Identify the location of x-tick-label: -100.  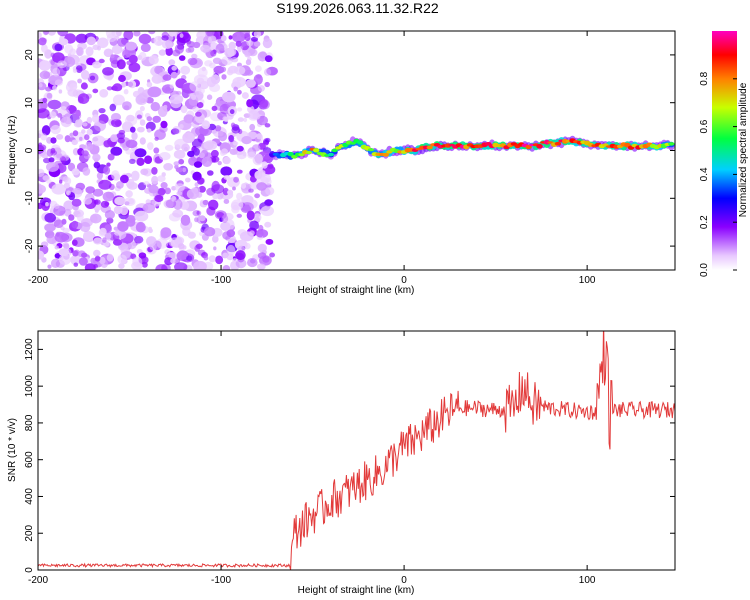
(221, 280).